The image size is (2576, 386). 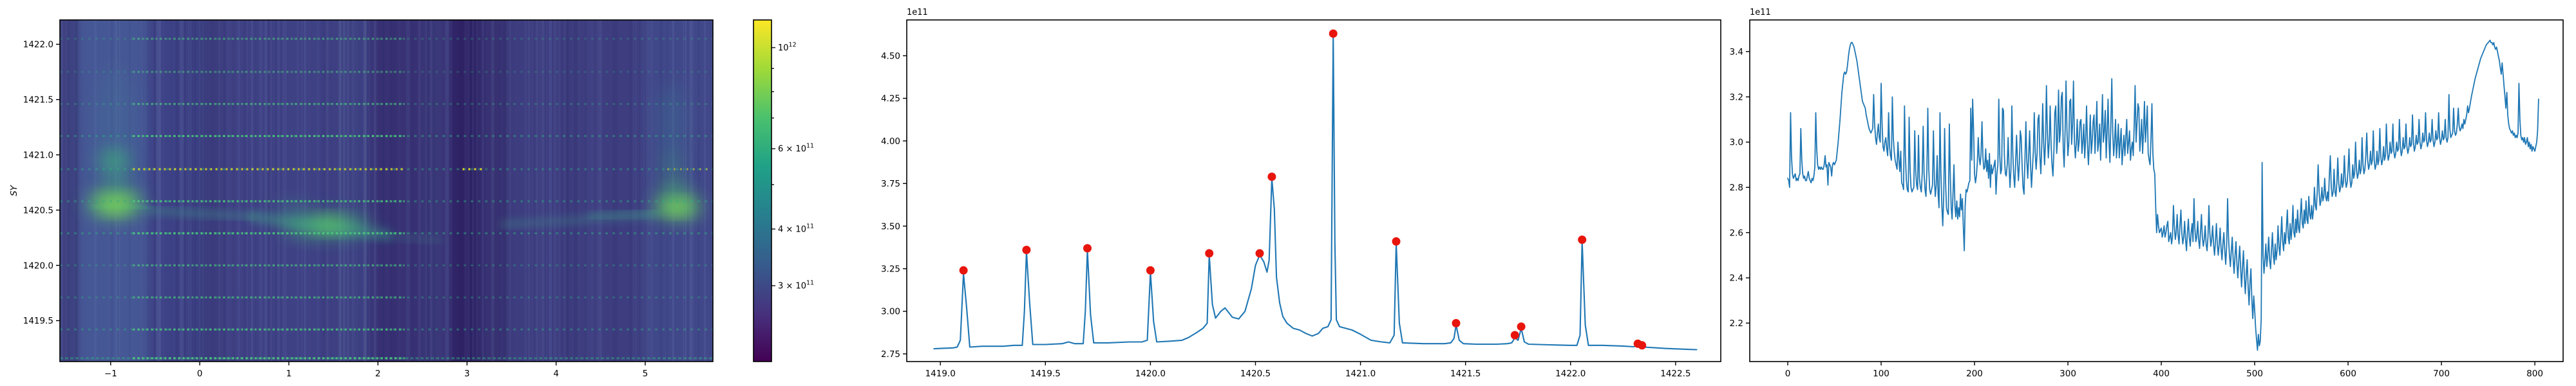 I want to click on spectrum-y-tick-label: 4.25, so click(x=890, y=99).